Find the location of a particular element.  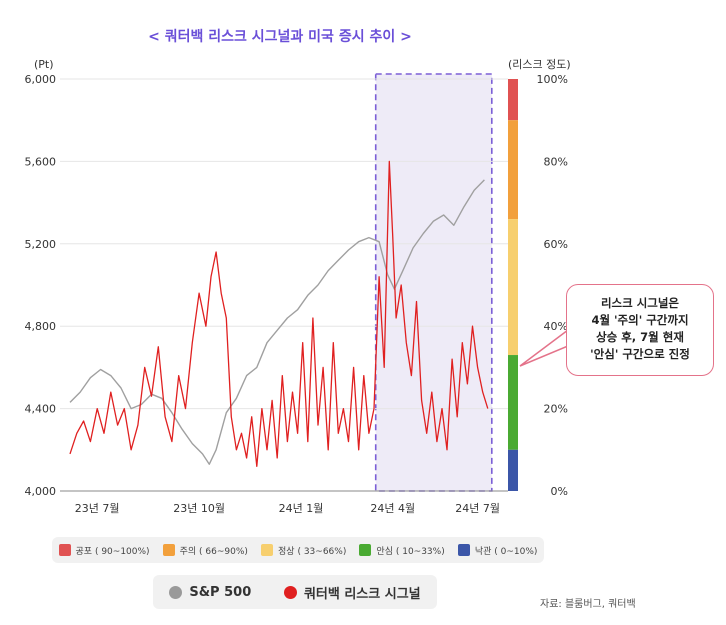

legend-label: 낙관 ( 0~10%) is located at coordinates (506, 551).